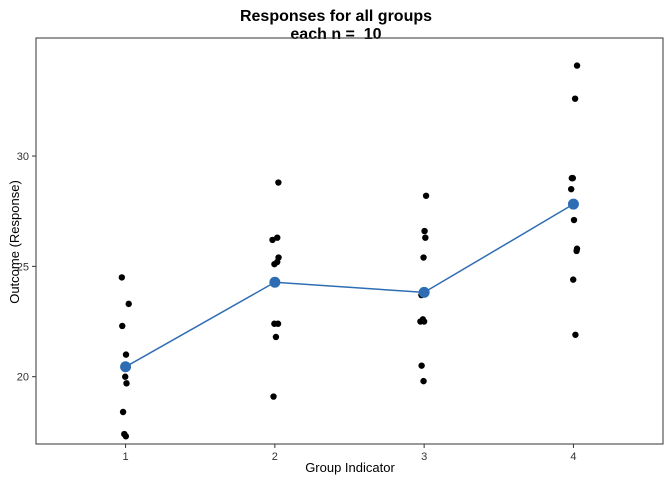 Image resolution: width=672 pixels, height=480 pixels. I want to click on y-tick-label: 30, so click(23, 157).